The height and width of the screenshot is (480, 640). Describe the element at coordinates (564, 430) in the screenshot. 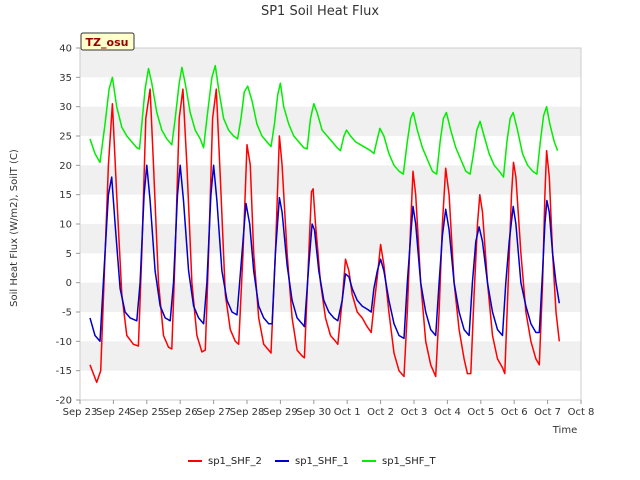

I see `x-axis-title: Time` at that location.